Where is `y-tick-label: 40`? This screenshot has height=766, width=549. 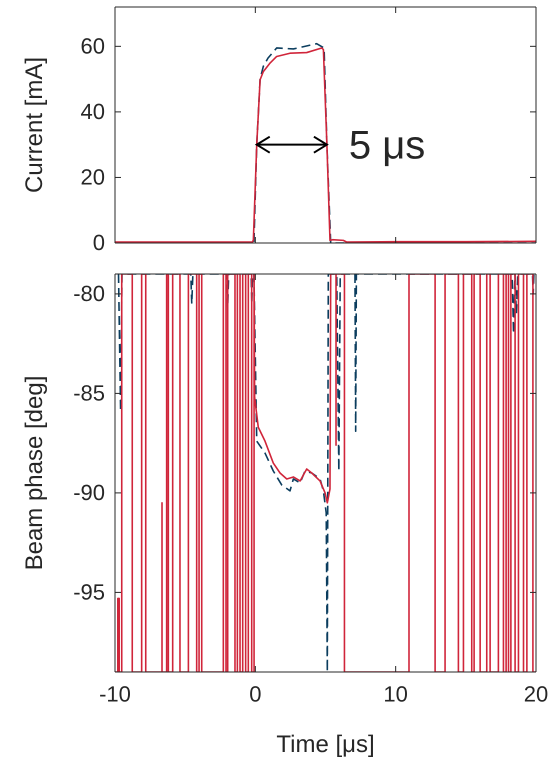
y-tick-label: 40 is located at coordinates (92, 111).